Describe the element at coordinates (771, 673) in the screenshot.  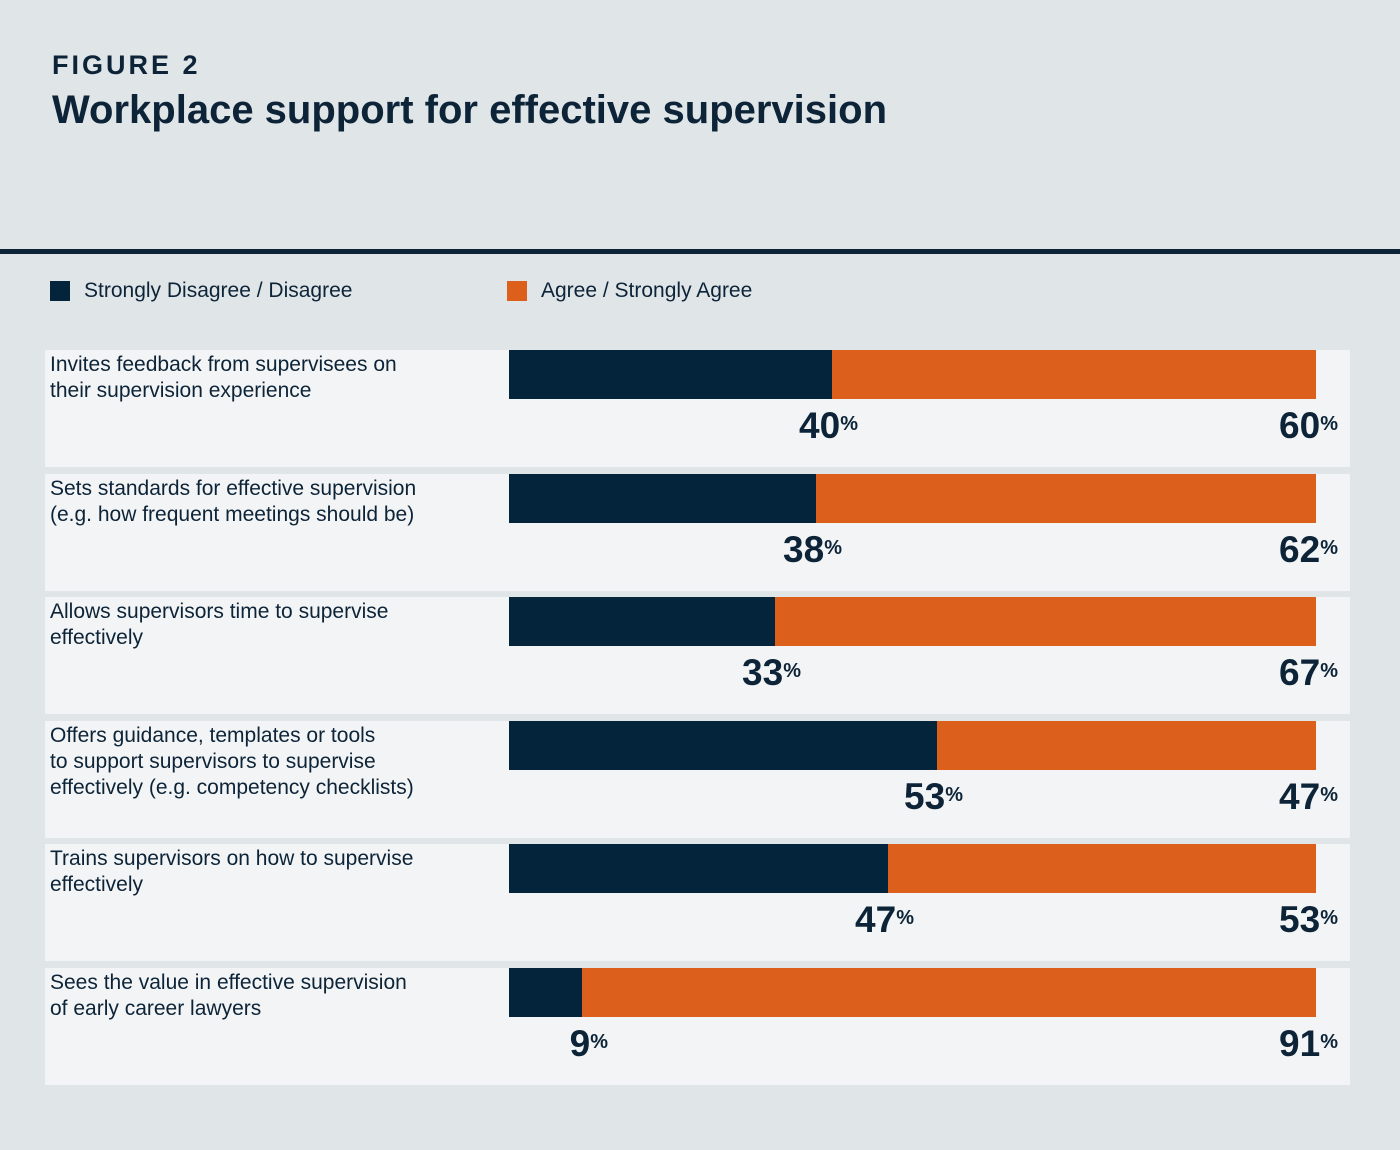
I see `value-label-disagree: 33%` at that location.